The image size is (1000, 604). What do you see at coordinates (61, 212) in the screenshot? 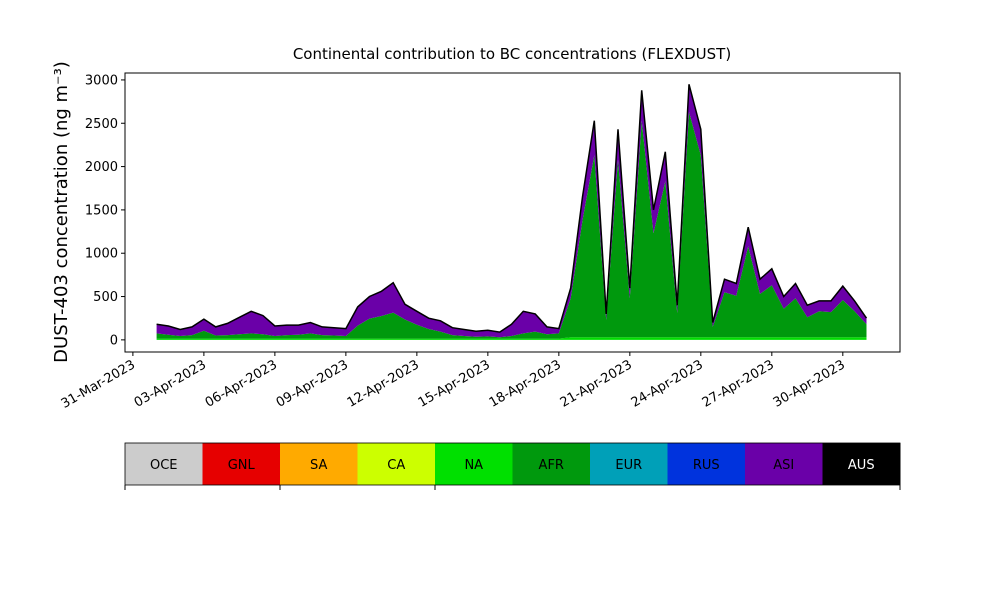
I see `y-axis-label: DUST-403 concentration (ng m⁻³)` at bounding box center [61, 212].